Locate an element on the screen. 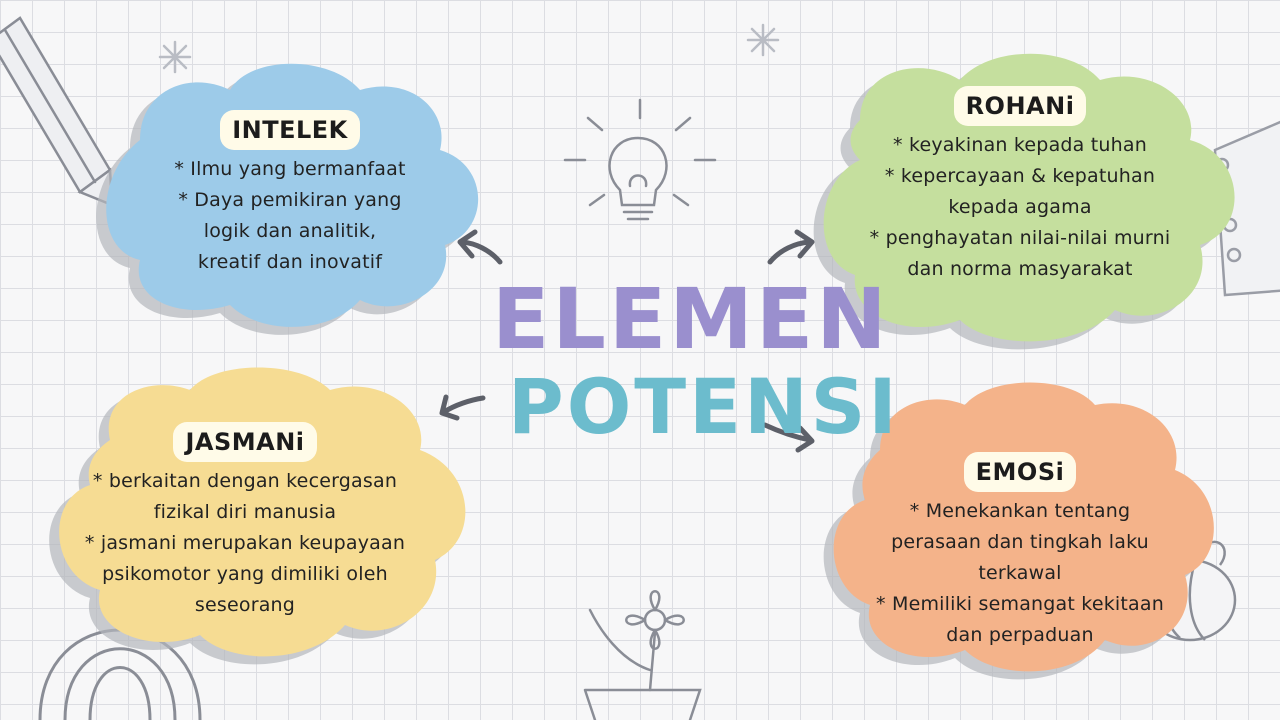  arrow-to-emosi-icon is located at coordinates (788, 437).